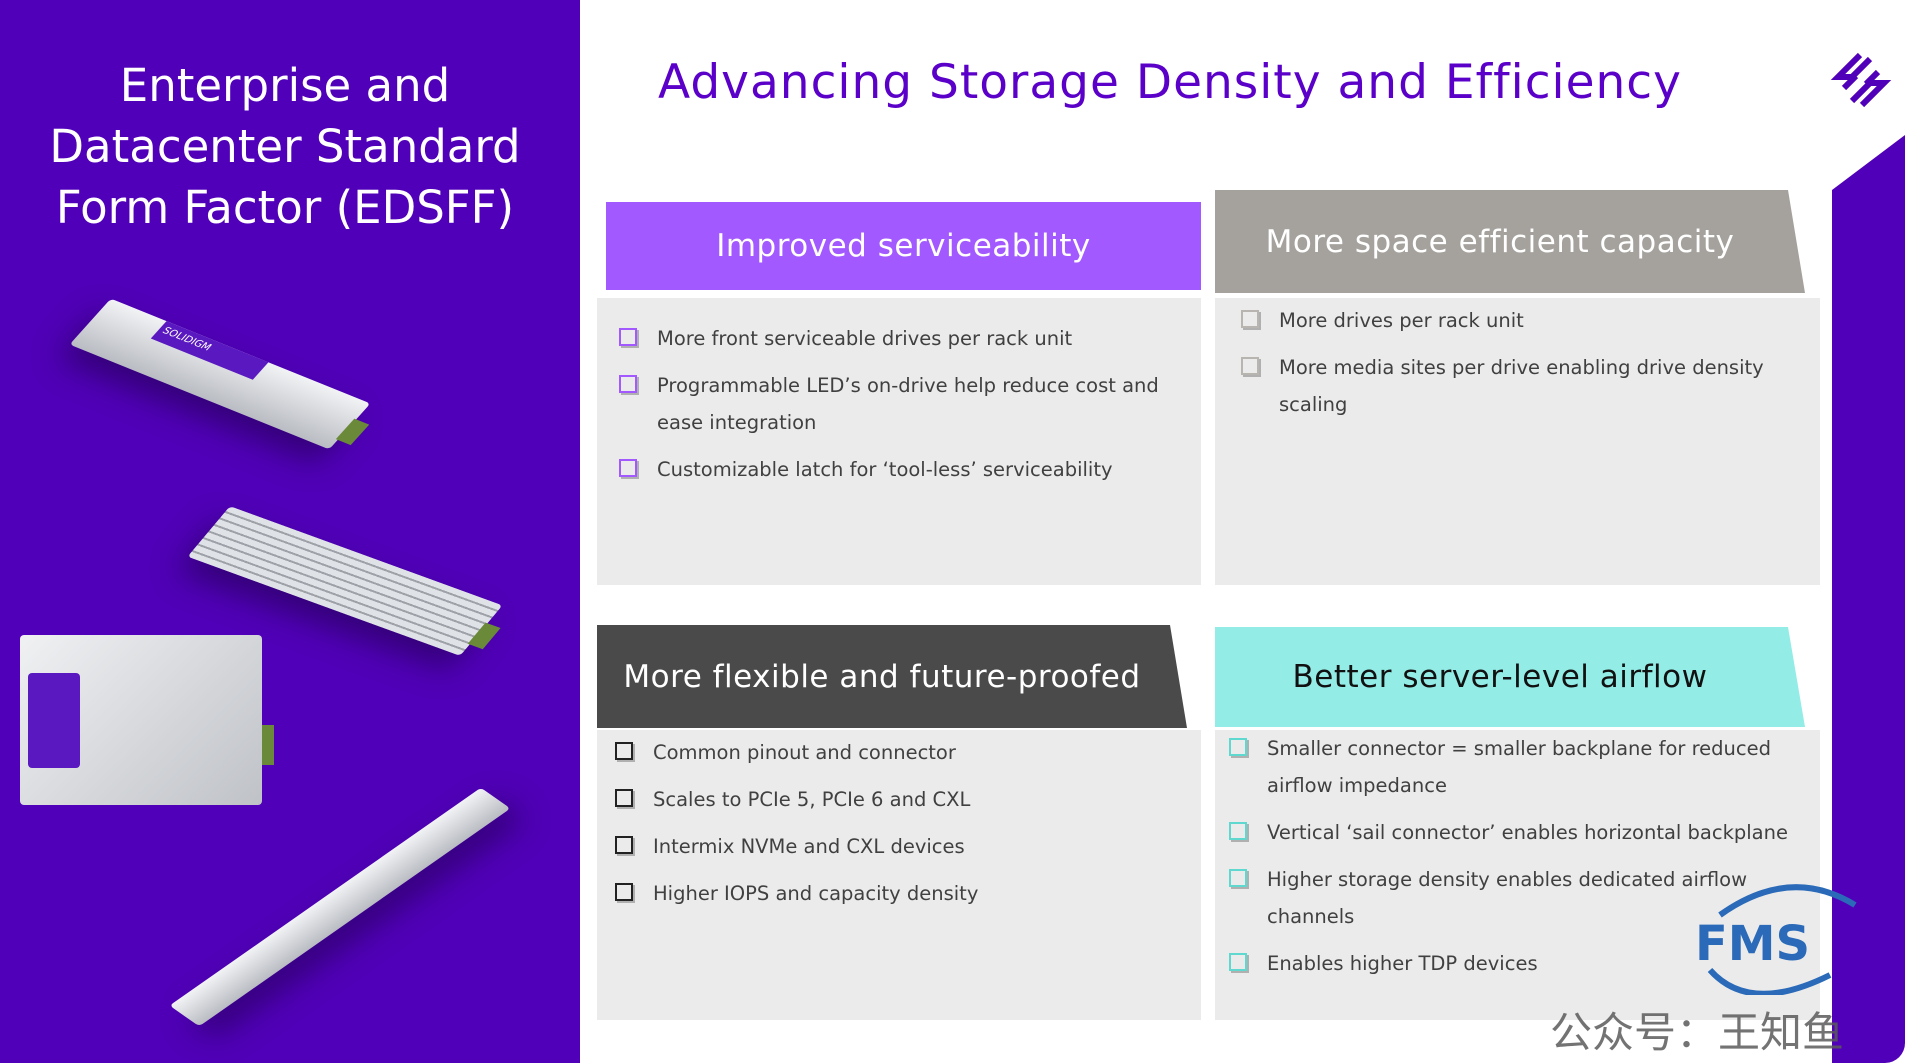 The height and width of the screenshot is (1063, 1905). I want to click on drive-image-e1l, so click(340, 907).